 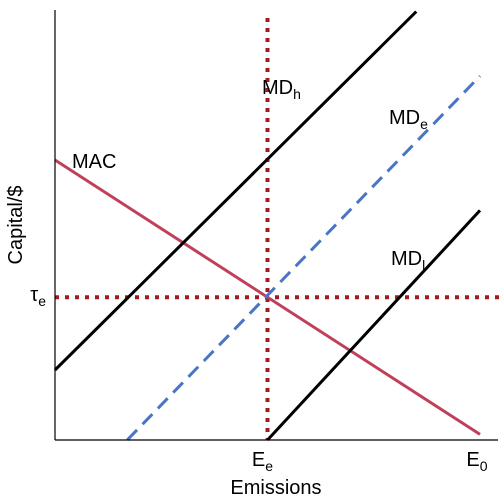 What do you see at coordinates (38, 296) in the screenshot?
I see `y-tick-label--e: τe` at bounding box center [38, 296].